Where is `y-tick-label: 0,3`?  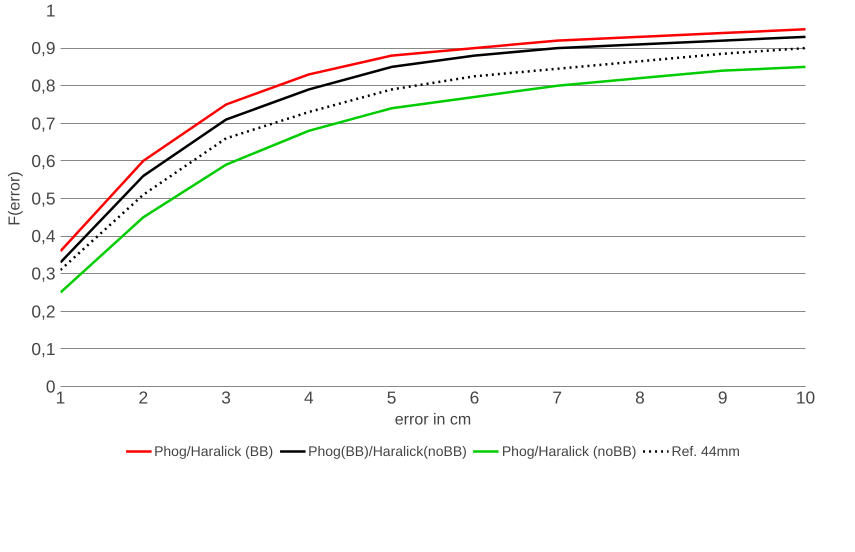
y-tick-label: 0,3 is located at coordinates (43, 274).